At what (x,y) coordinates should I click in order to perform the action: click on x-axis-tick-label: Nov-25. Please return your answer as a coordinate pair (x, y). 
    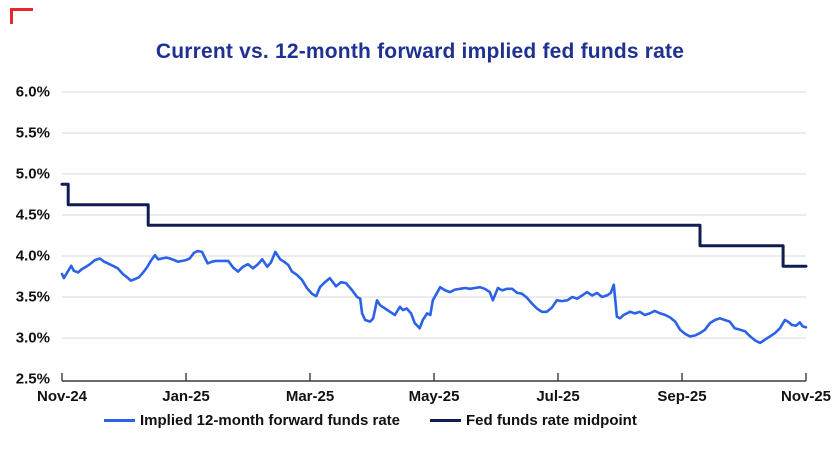
    Looking at the image, I should click on (806, 396).